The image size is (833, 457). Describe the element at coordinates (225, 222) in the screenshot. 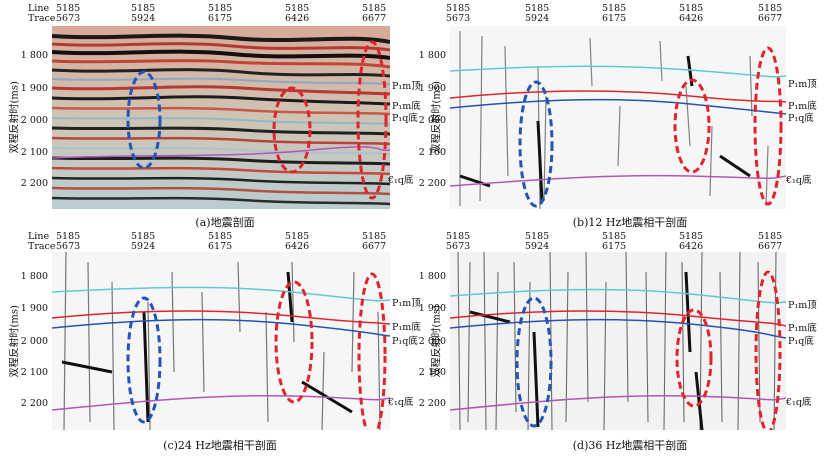

I see `caption-a: (a)地震剖面` at that location.